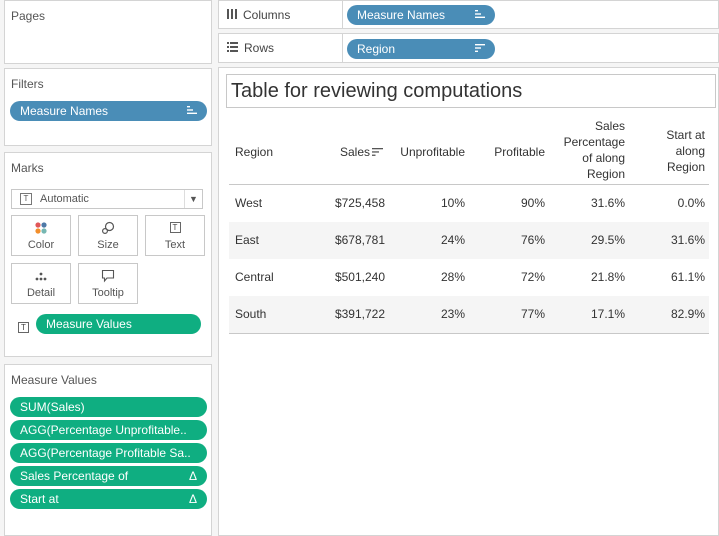  What do you see at coordinates (519, 152) in the screenshot?
I see `header-profitable: Profitable` at bounding box center [519, 152].